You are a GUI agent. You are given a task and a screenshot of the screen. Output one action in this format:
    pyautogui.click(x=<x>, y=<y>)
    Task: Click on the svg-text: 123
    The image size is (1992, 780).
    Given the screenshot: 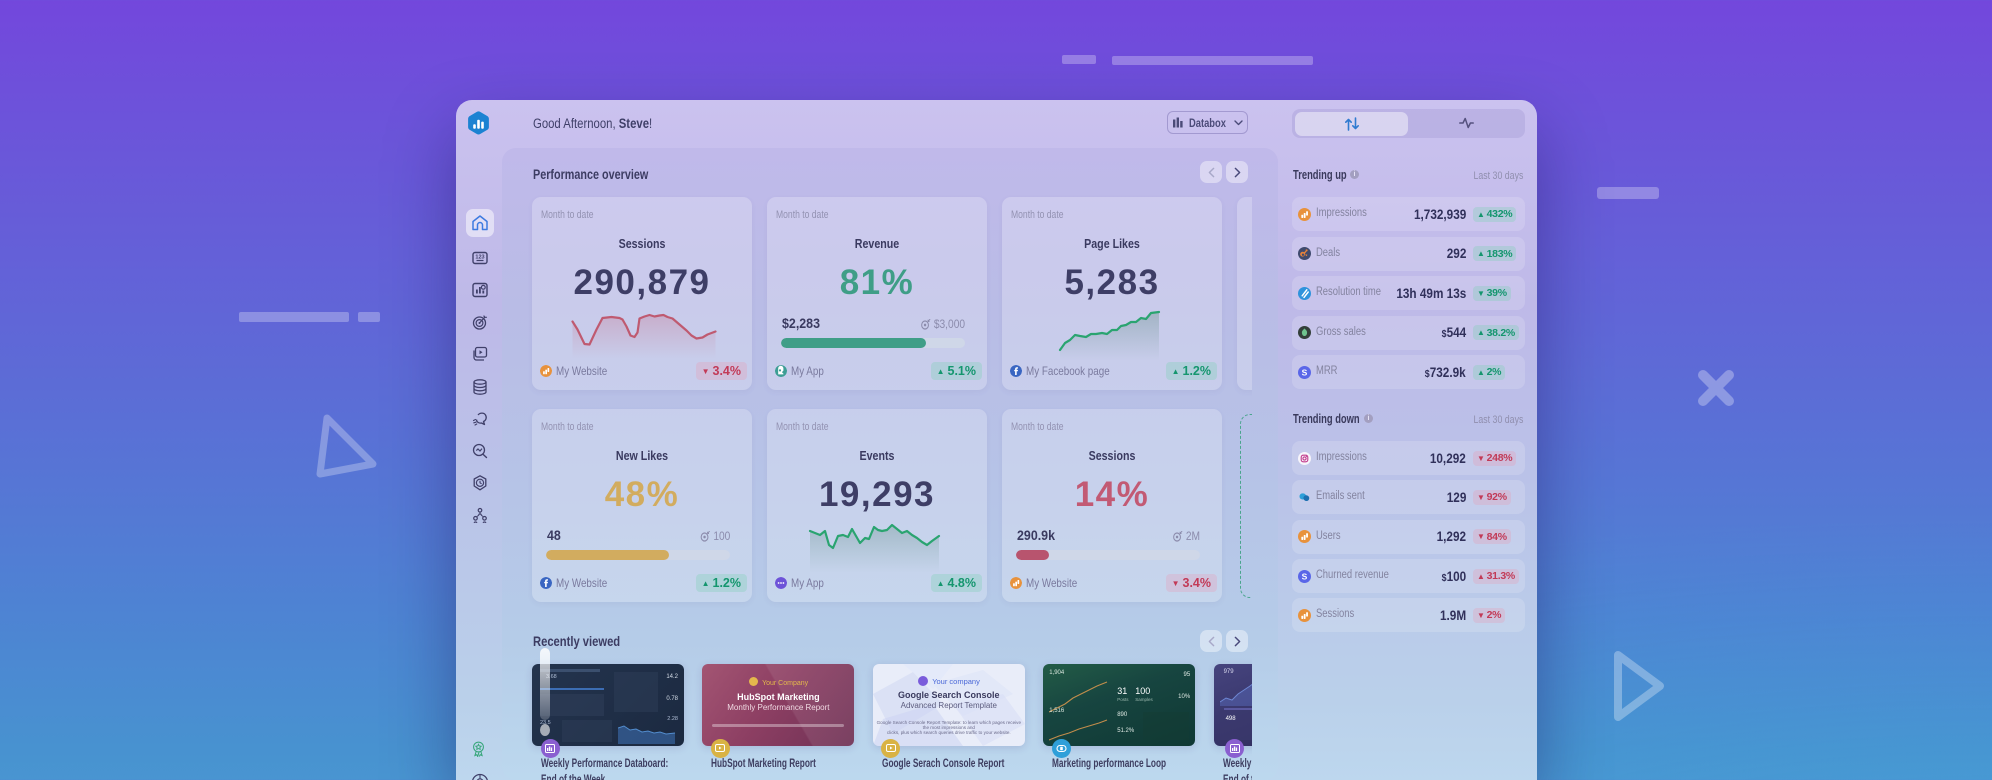 What is the action you would take?
    pyautogui.click(x=479, y=257)
    